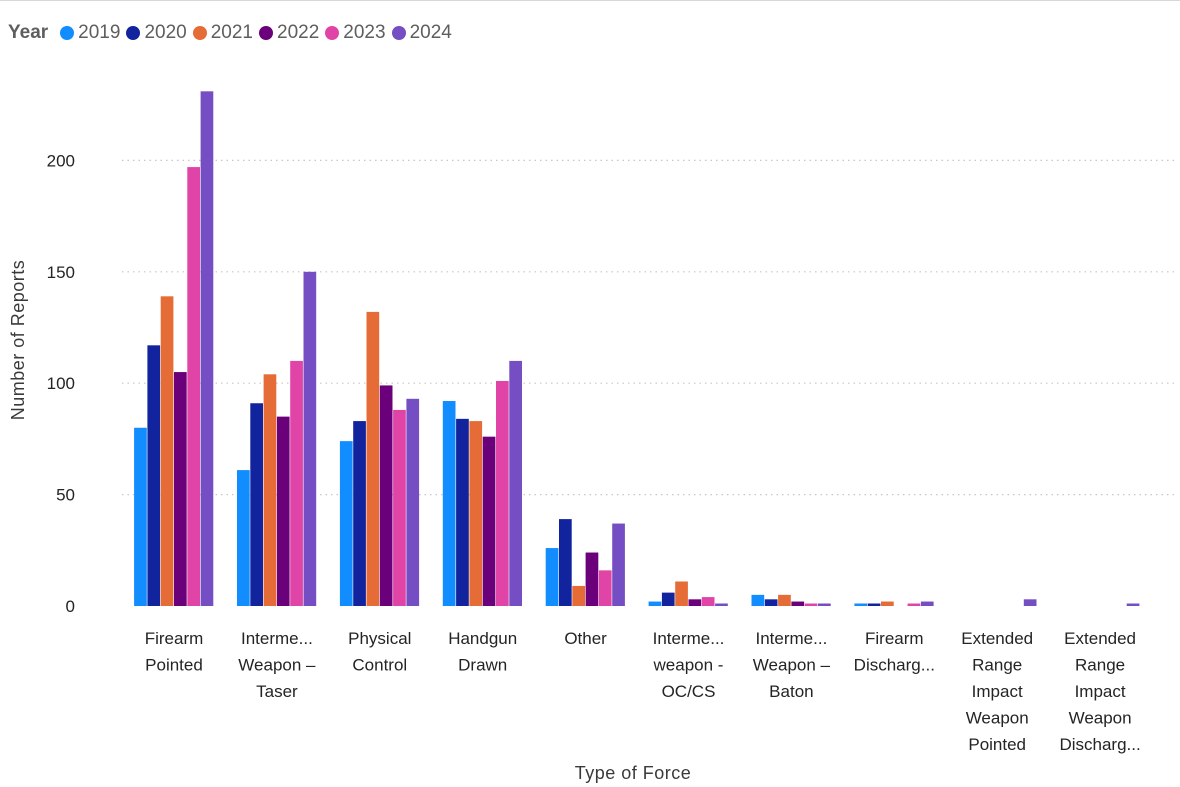  What do you see at coordinates (811, 605) in the screenshot?
I see `bar-2023-cat6` at bounding box center [811, 605].